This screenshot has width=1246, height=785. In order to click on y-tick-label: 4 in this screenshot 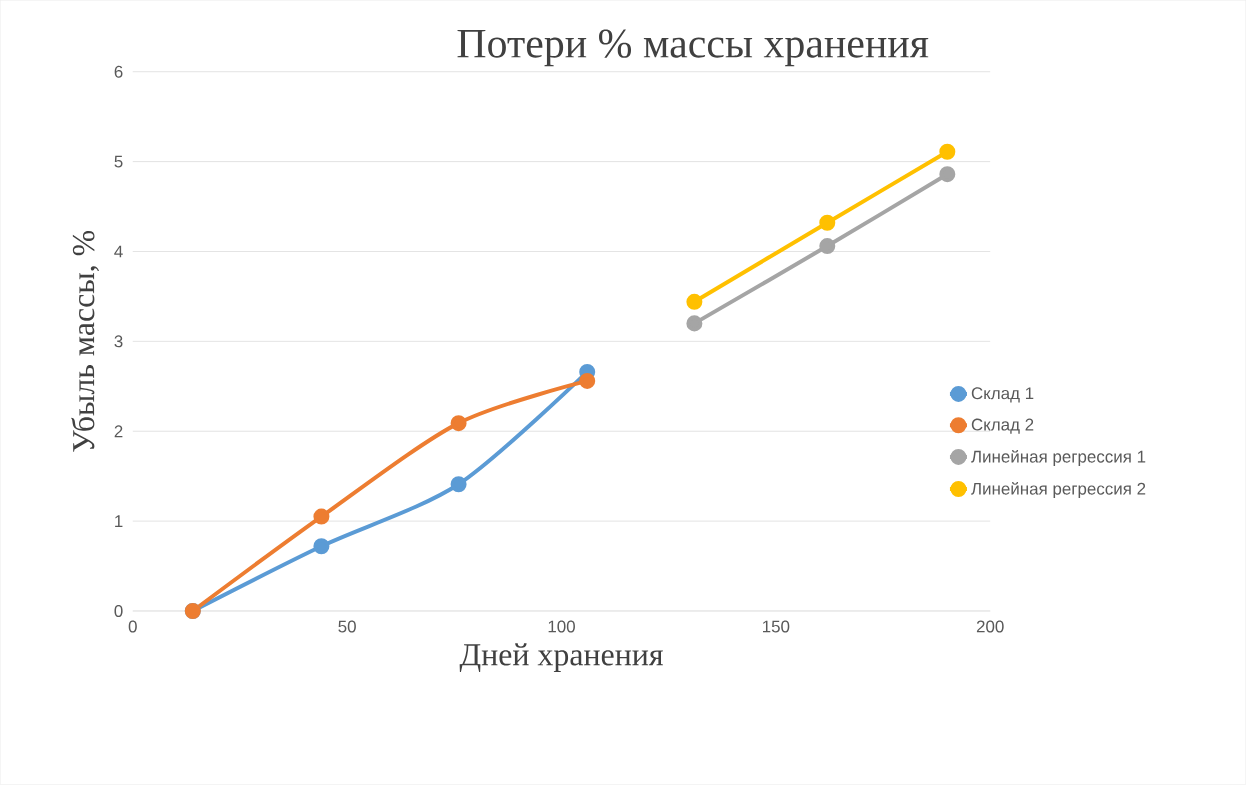, I will do `click(118, 251)`.